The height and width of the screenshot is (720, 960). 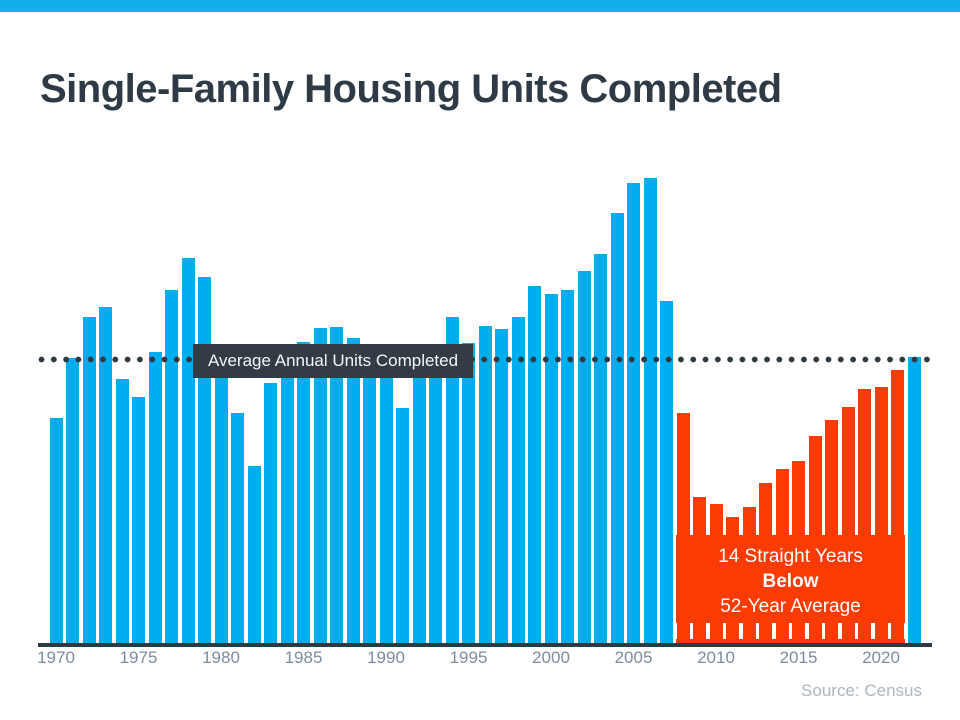 What do you see at coordinates (567, 466) in the screenshot?
I see `bar-2001` at bounding box center [567, 466].